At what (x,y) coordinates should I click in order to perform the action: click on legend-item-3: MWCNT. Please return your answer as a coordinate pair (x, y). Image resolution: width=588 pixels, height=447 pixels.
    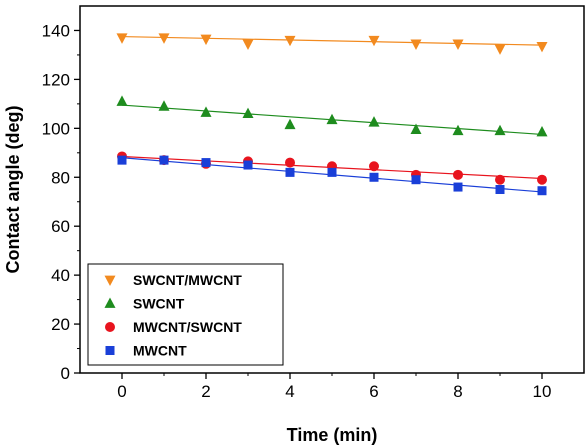
    Looking at the image, I should click on (146, 351).